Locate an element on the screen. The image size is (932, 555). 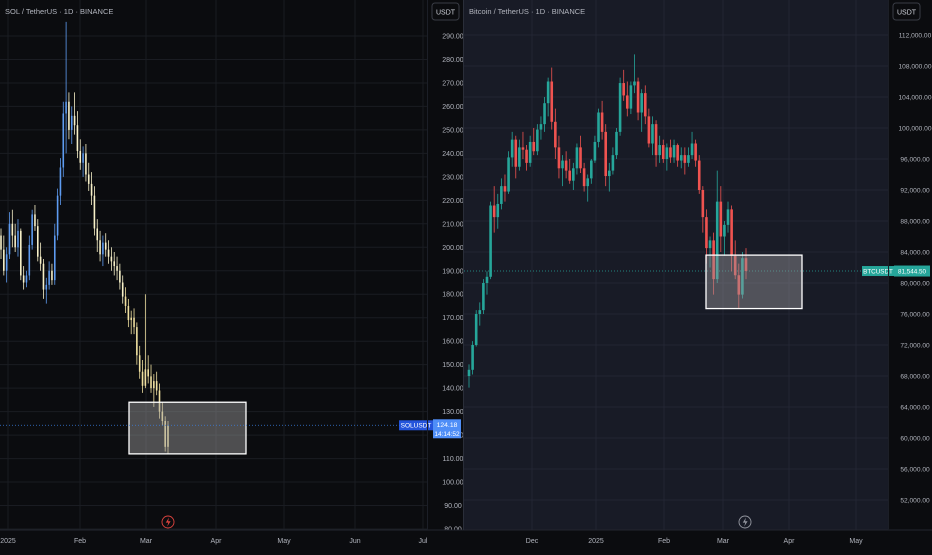
sol-price-tag: SOLUSDT 124.18 14:14:52 is located at coordinates (430, 429).